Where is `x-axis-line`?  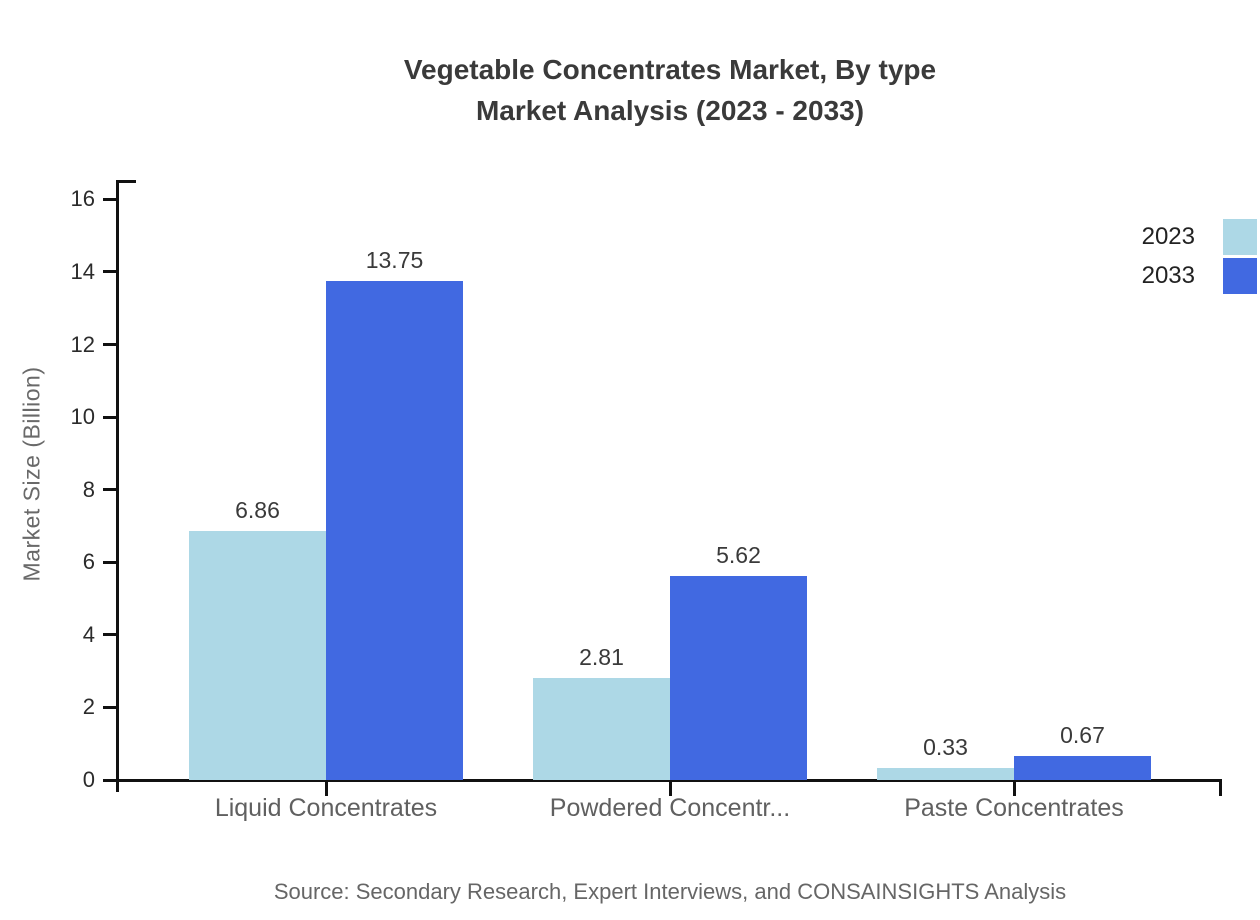 x-axis-line is located at coordinates (662, 780).